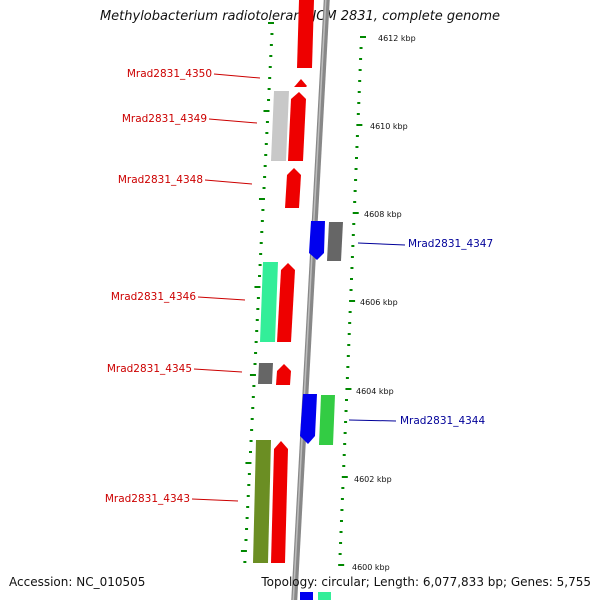 The width and height of the screenshot is (600, 600). What do you see at coordinates (305, 34) in the screenshot?
I see `gene-arrow-top` at bounding box center [305, 34].